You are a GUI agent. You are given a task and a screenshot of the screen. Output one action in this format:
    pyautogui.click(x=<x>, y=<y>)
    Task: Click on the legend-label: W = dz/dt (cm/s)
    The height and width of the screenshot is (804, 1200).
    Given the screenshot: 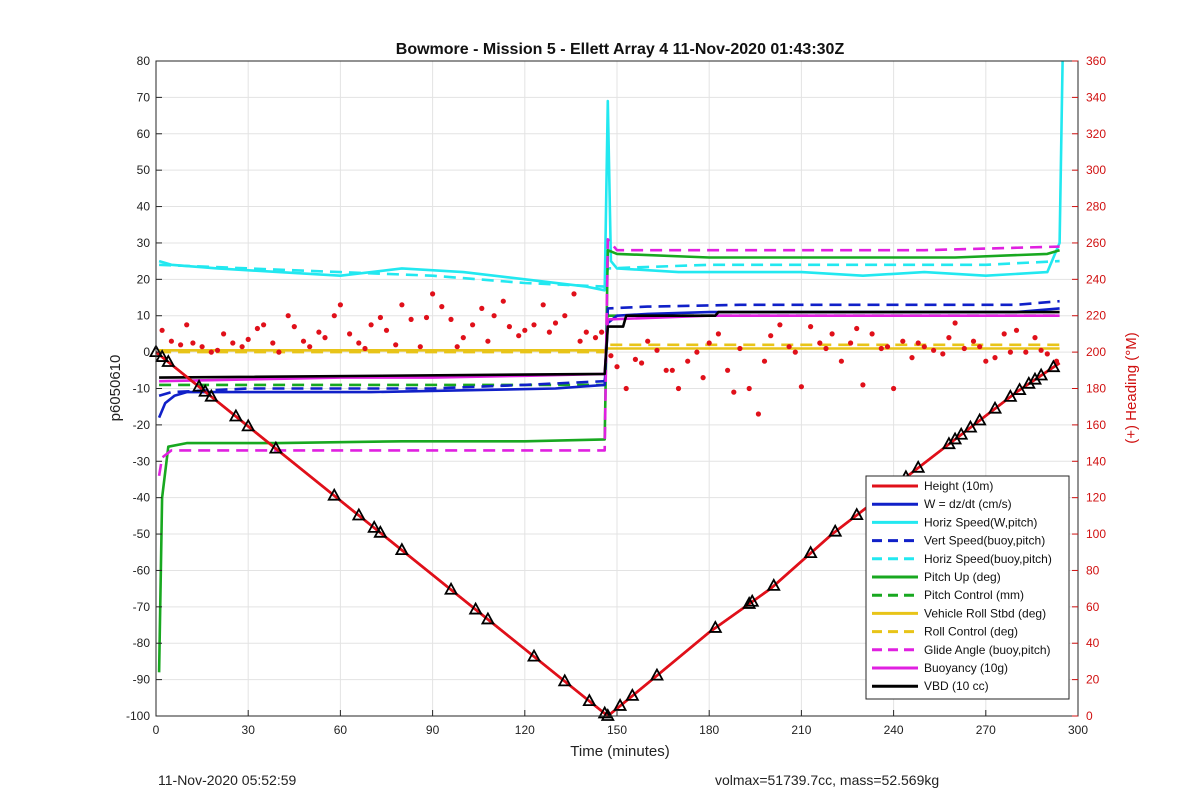 What is the action you would take?
    pyautogui.click(x=968, y=504)
    